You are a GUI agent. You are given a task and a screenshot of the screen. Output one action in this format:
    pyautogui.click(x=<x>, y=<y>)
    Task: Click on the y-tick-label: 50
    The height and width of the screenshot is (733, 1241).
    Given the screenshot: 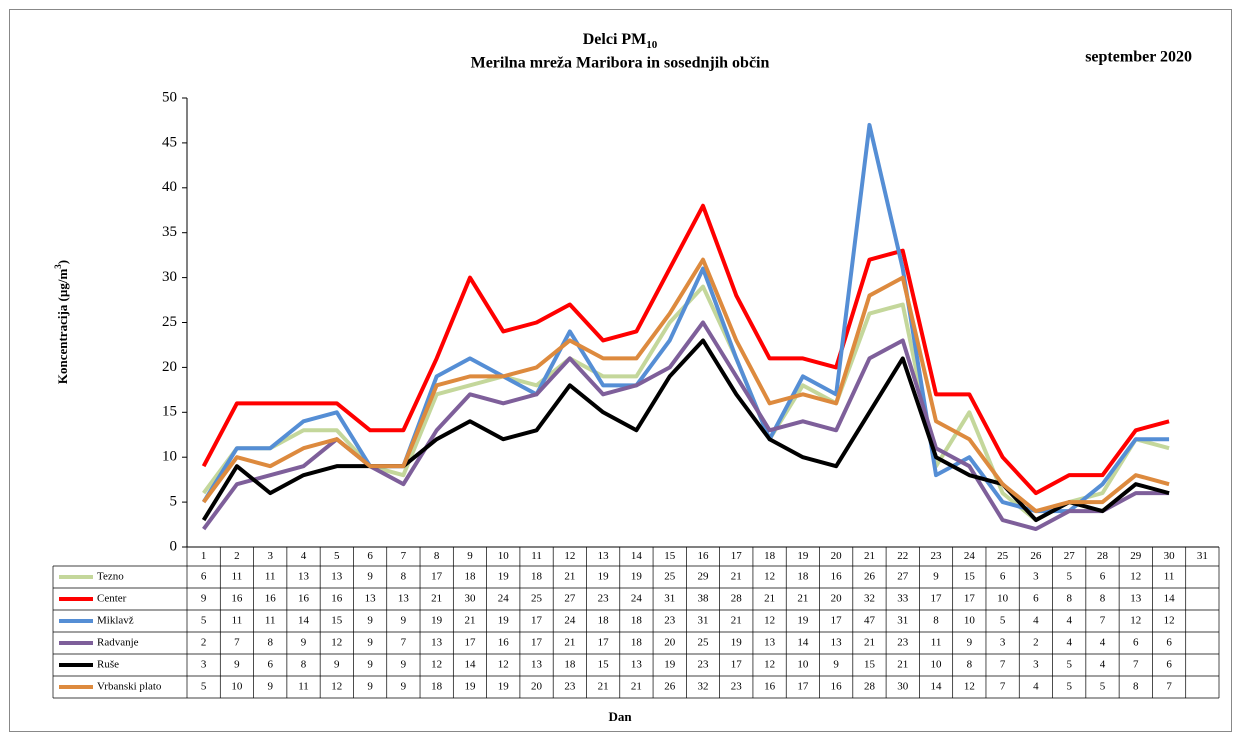 What is the action you would take?
    pyautogui.click(x=169, y=97)
    